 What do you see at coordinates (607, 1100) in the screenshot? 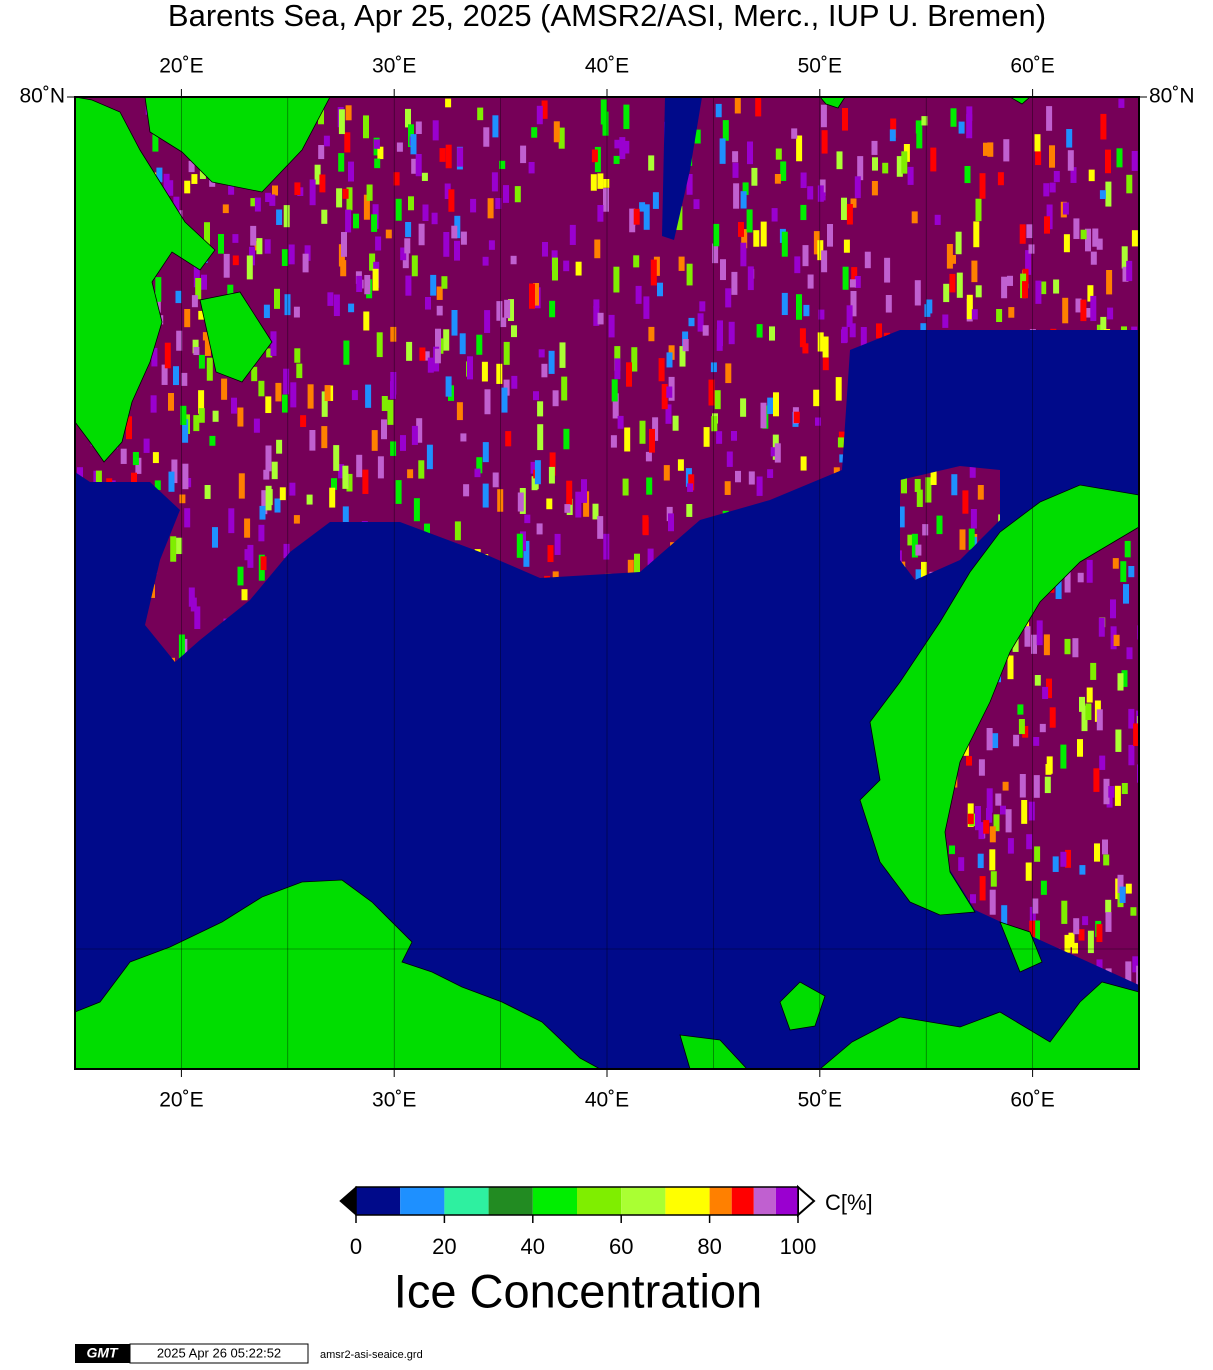
I see `lon-label: 40˚E` at bounding box center [607, 1100].